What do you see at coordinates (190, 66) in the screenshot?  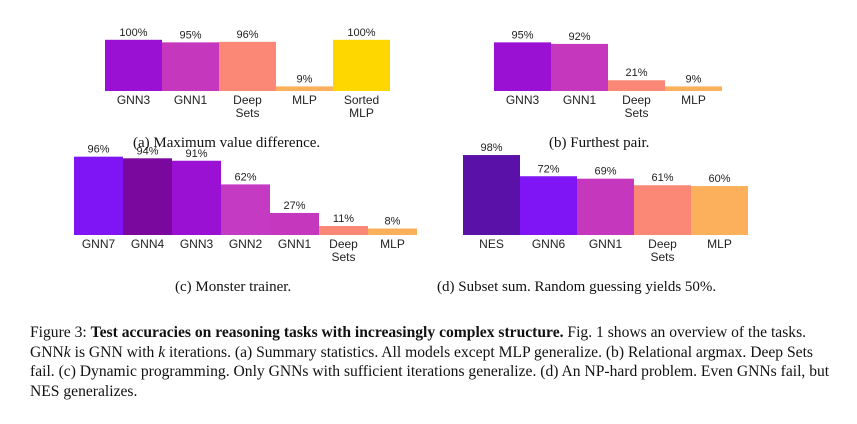 I see `bar-a-gnn1` at bounding box center [190, 66].